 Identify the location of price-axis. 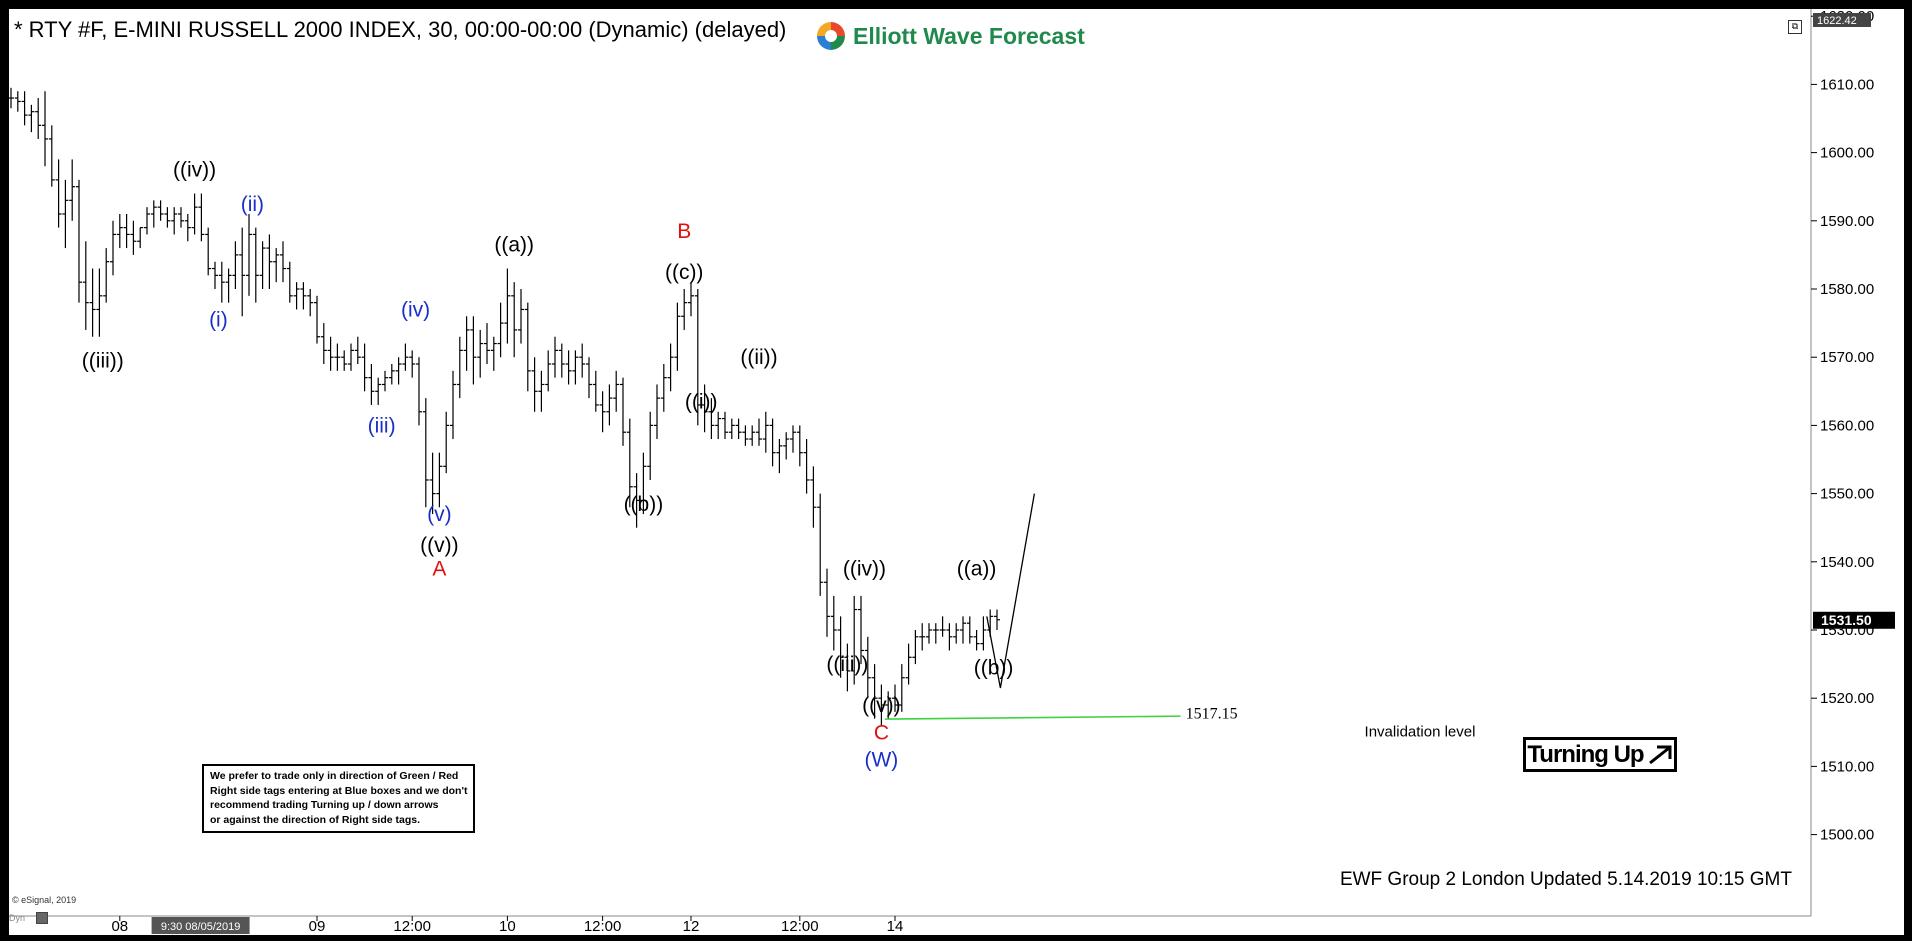
(1857, 462).